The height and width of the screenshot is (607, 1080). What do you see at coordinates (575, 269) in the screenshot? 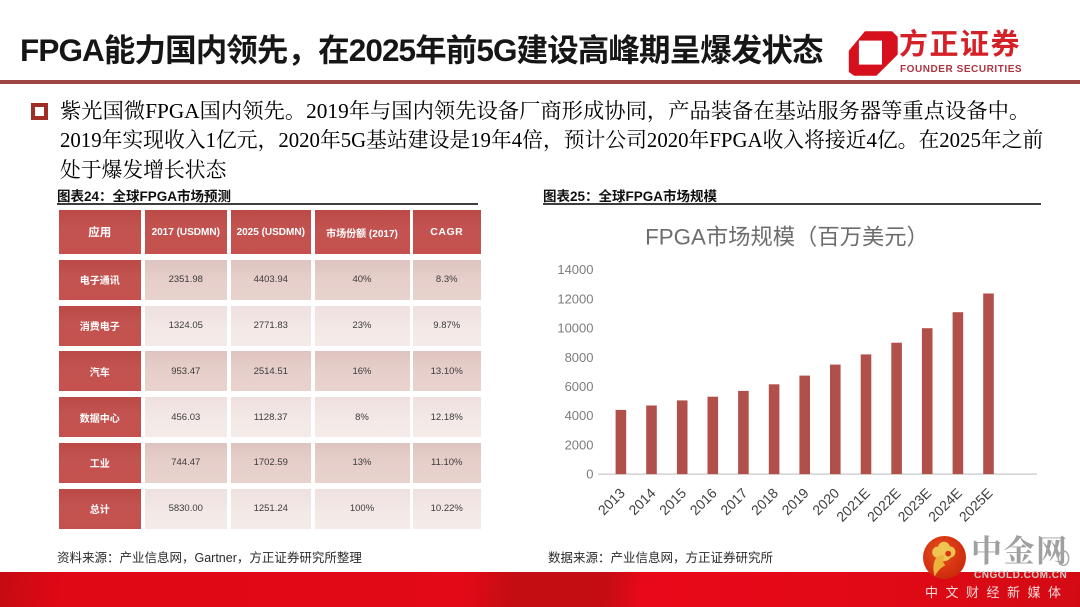
I see `svg-text: 14000` at bounding box center [575, 269].